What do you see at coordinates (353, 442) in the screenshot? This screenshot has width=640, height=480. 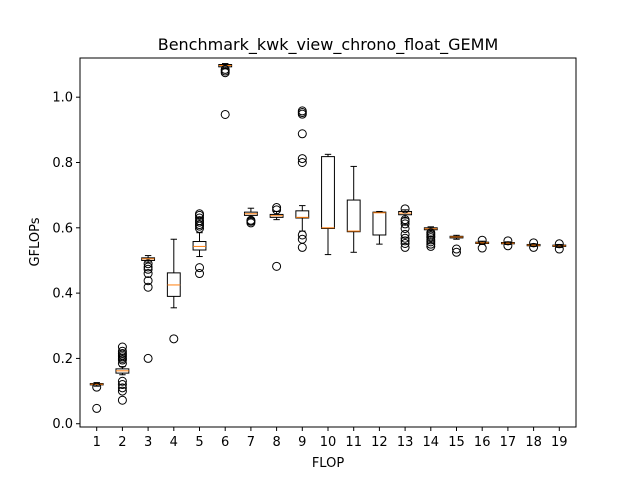 I see `x-tick-label: 11` at bounding box center [353, 442].